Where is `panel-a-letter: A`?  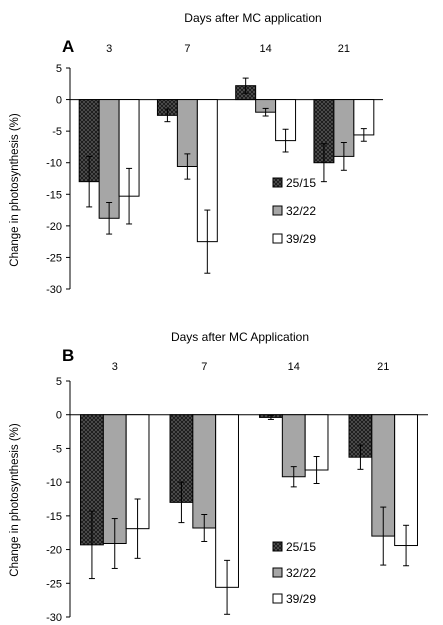 panel-a-letter: A is located at coordinates (68, 46).